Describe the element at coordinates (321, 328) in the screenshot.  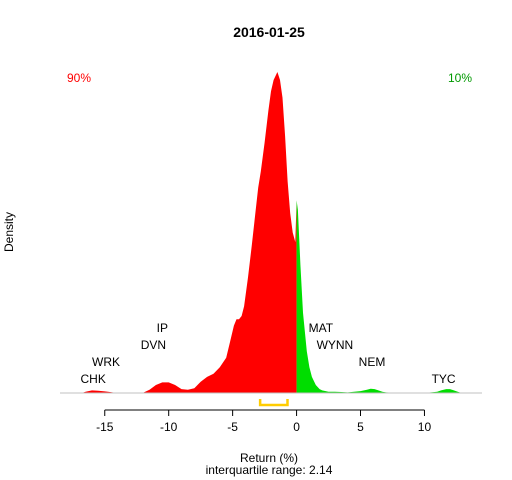
I see `stock-label-mat: MAT` at that location.